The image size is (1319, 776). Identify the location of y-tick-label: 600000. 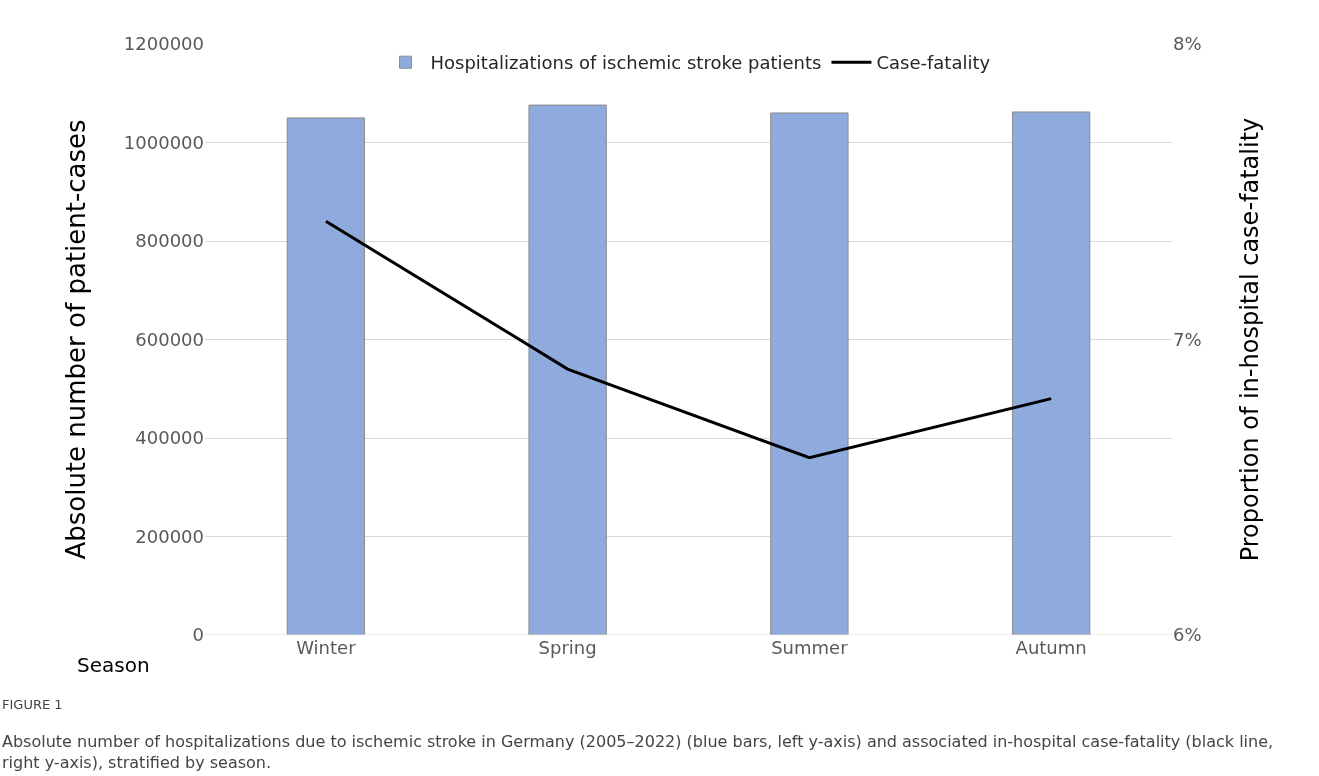
(169, 339).